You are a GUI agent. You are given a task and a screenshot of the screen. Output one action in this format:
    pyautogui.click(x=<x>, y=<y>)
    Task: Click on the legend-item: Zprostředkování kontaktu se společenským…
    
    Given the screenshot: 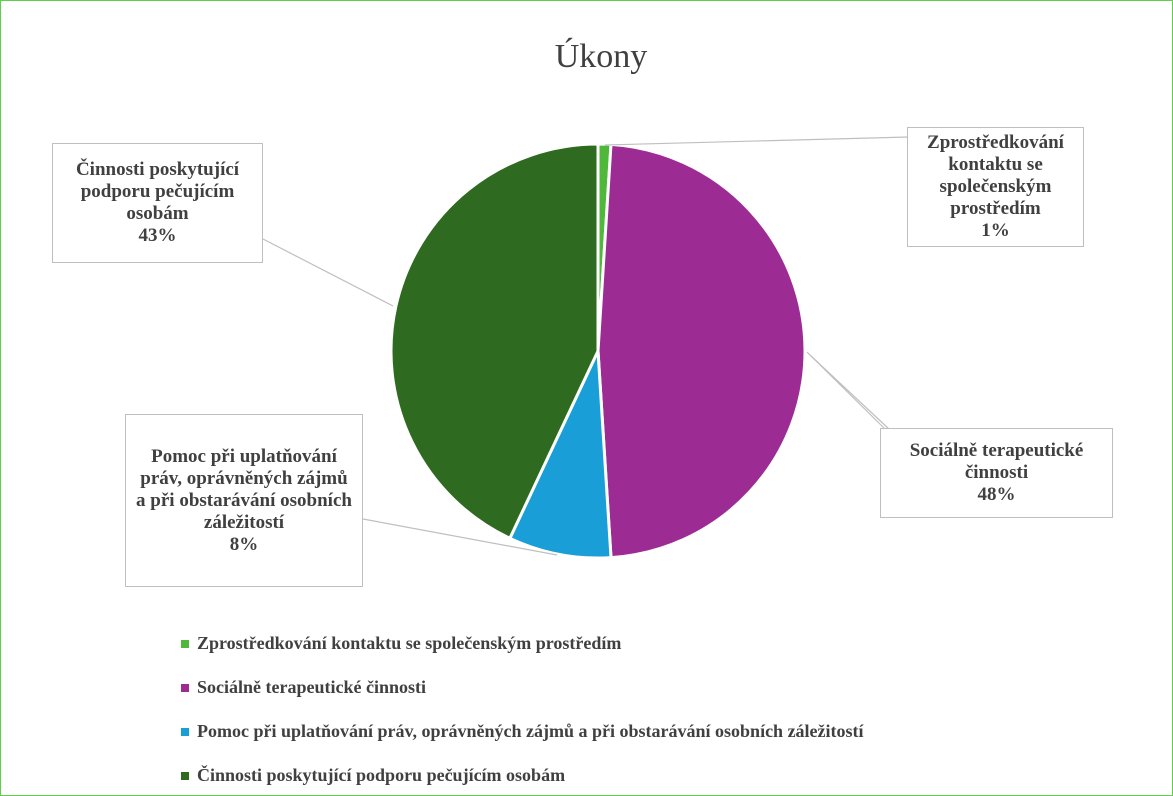 What is the action you would take?
    pyautogui.click(x=401, y=643)
    